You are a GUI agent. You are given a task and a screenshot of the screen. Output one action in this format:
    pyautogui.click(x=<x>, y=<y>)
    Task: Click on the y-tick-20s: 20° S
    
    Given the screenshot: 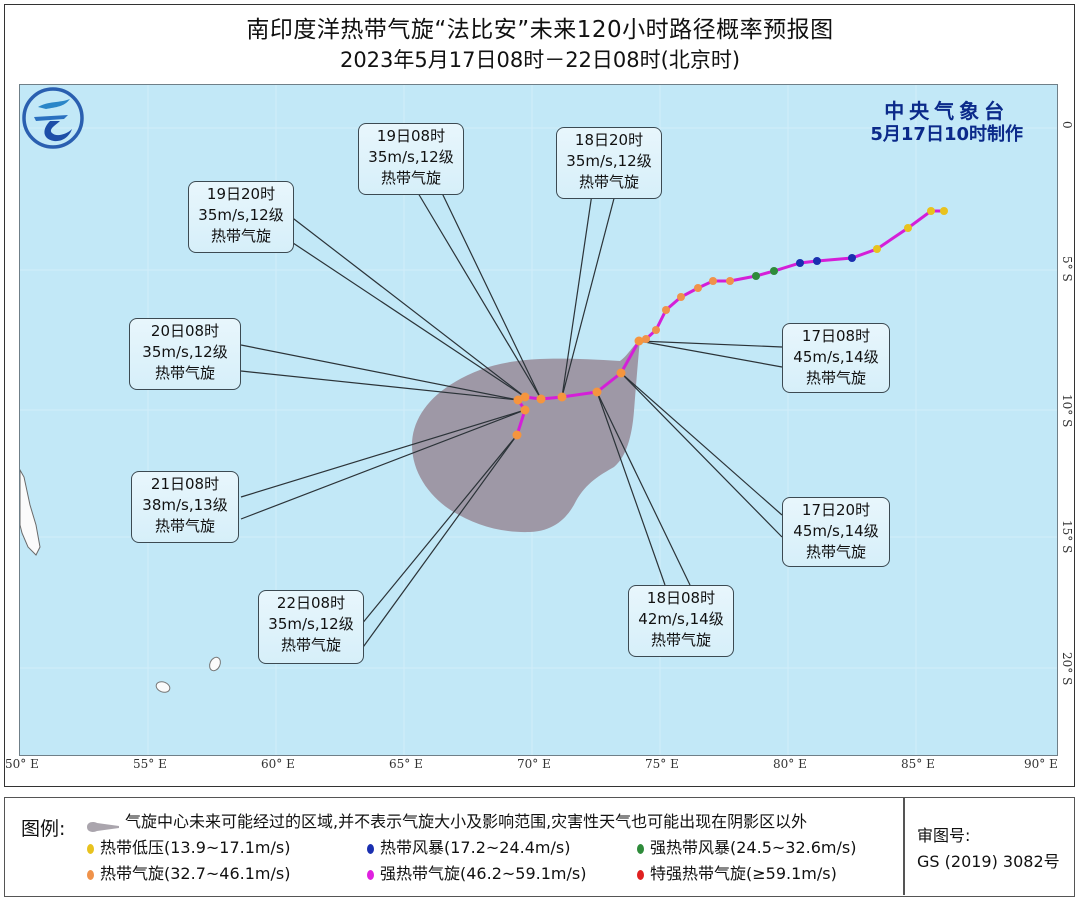 What is the action you would take?
    pyautogui.click(x=1067, y=669)
    